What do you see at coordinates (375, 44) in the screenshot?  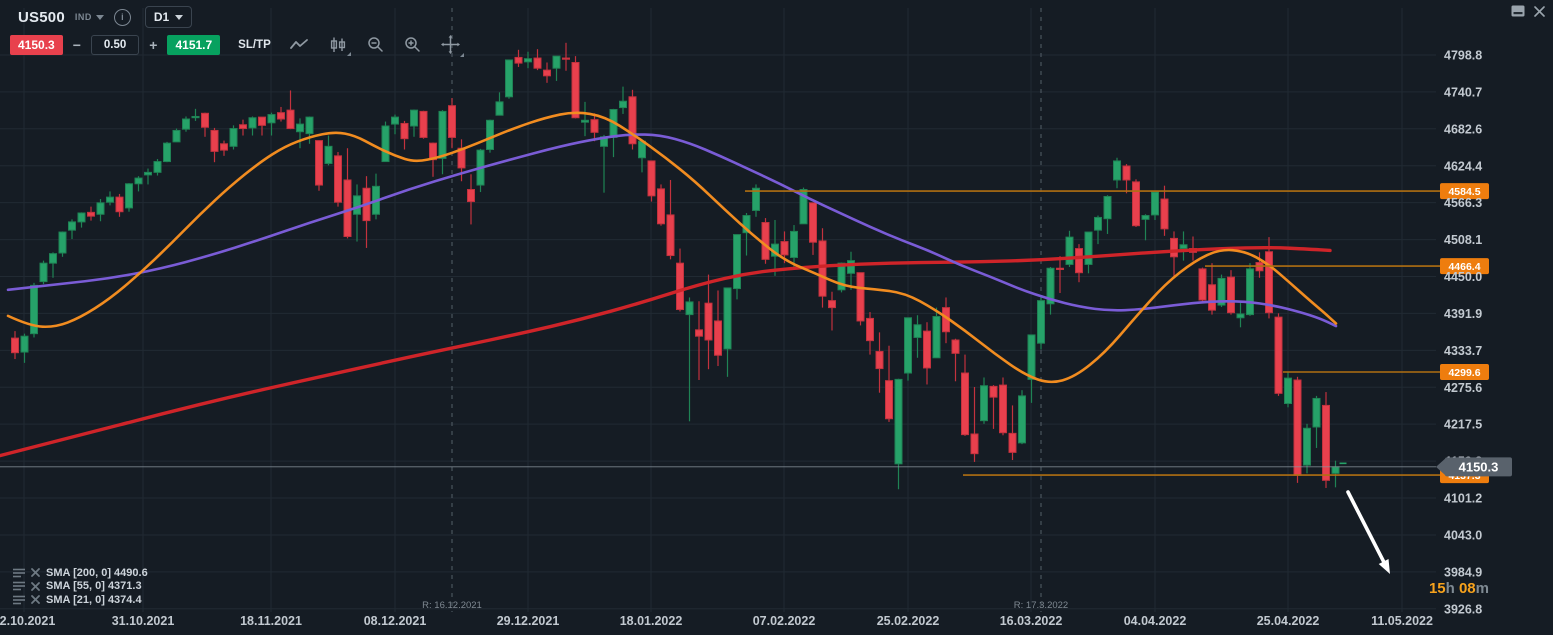 I see `zoom-out-button` at bounding box center [375, 44].